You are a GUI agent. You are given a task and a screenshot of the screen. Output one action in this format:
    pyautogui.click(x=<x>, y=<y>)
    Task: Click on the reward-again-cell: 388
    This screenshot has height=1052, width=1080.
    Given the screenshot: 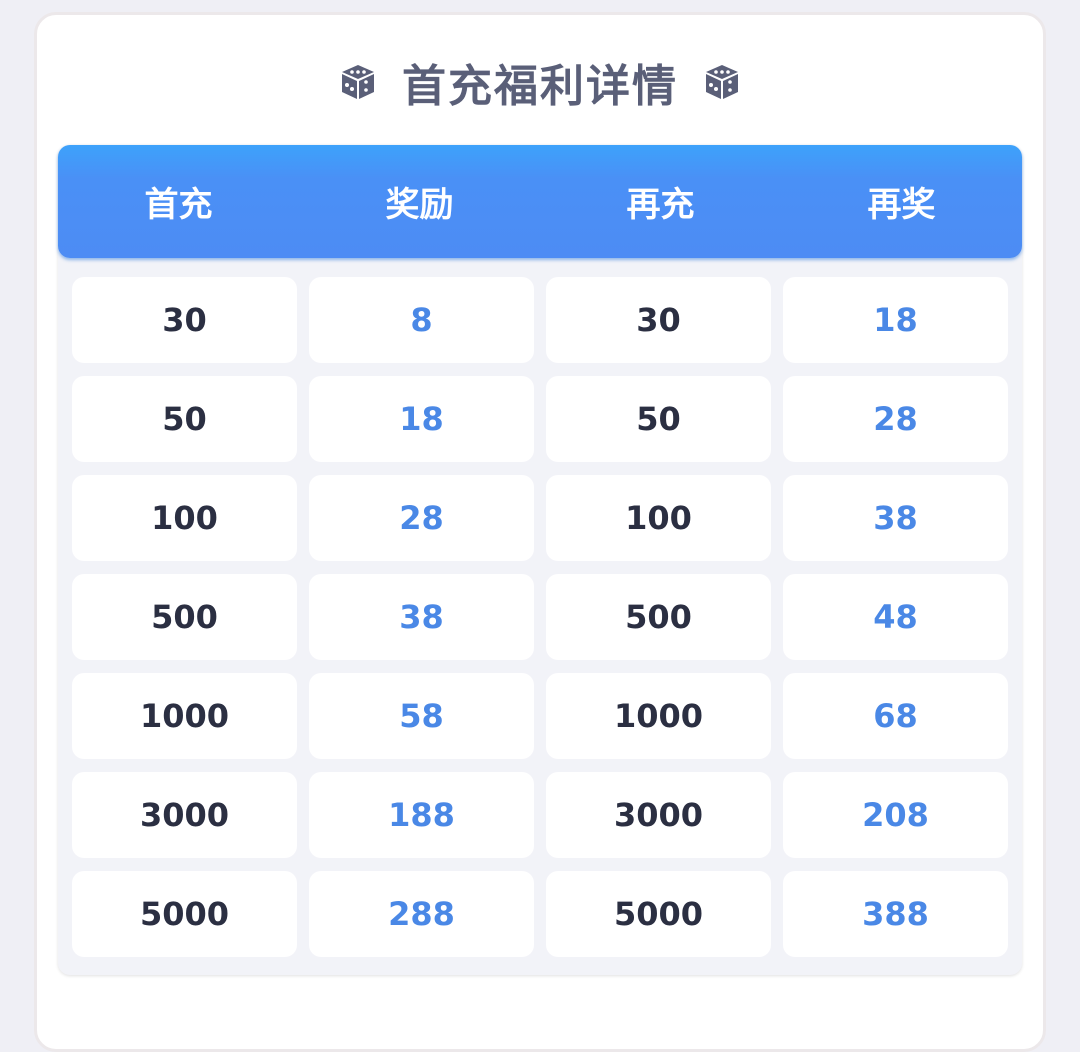 What is the action you would take?
    pyautogui.click(x=895, y=914)
    